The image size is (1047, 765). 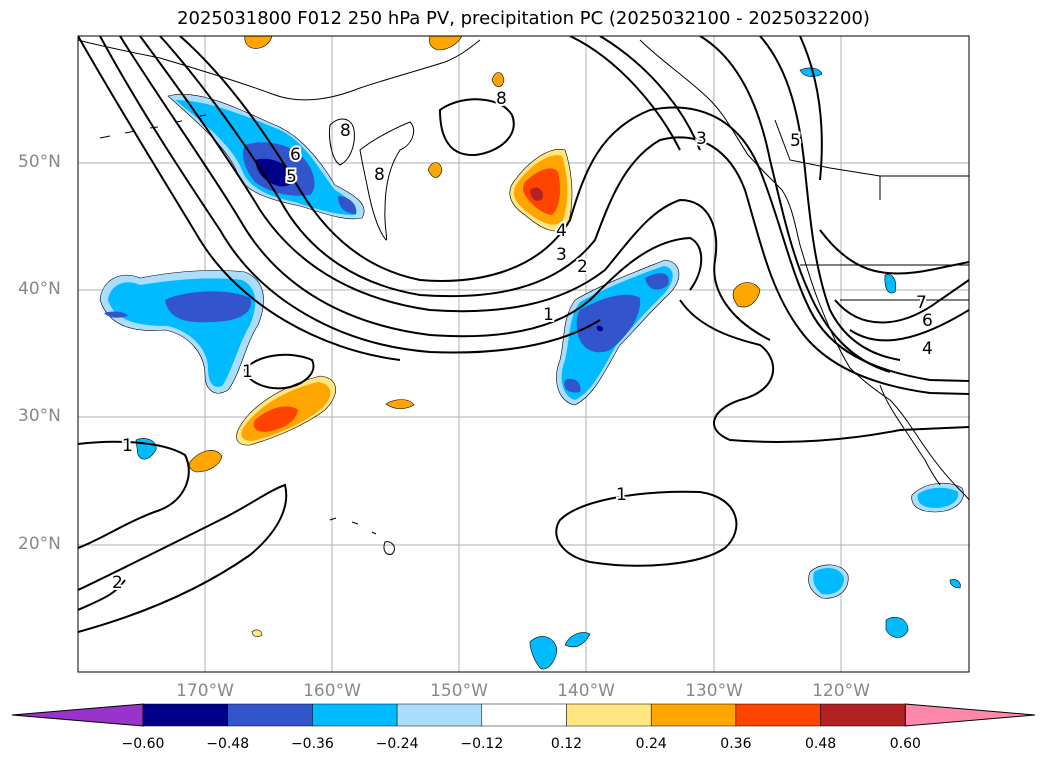 What do you see at coordinates (566, 744) in the screenshot?
I see `colorbar-tick-label: 0.12` at bounding box center [566, 744].